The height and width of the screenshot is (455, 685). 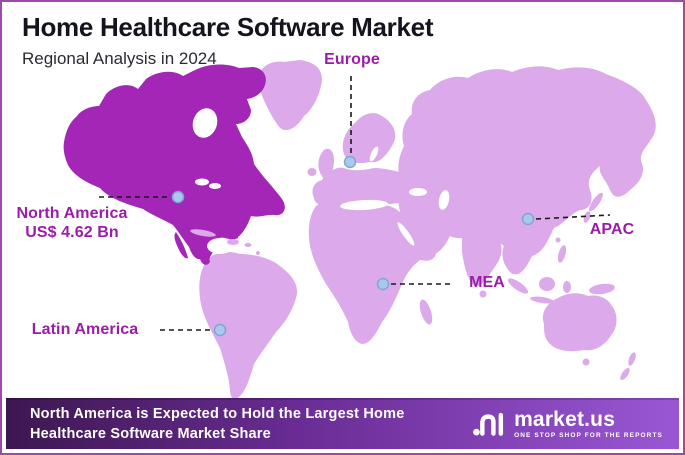 What do you see at coordinates (220, 330) in the screenshot?
I see `marker-dot-latin-america` at bounding box center [220, 330].